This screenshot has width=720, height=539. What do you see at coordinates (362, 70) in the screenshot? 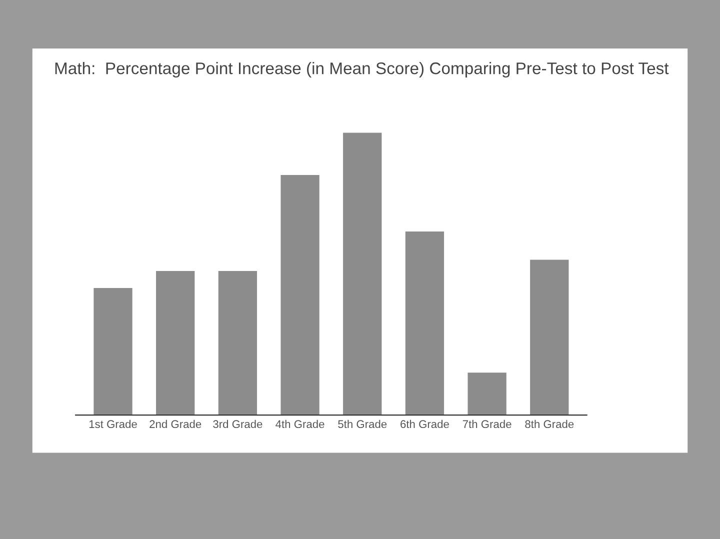
I see `chart-title: Math: Percentage Point Increase (in Mean Score) Comparing Pre-Test to Post Test` at bounding box center [362, 70].